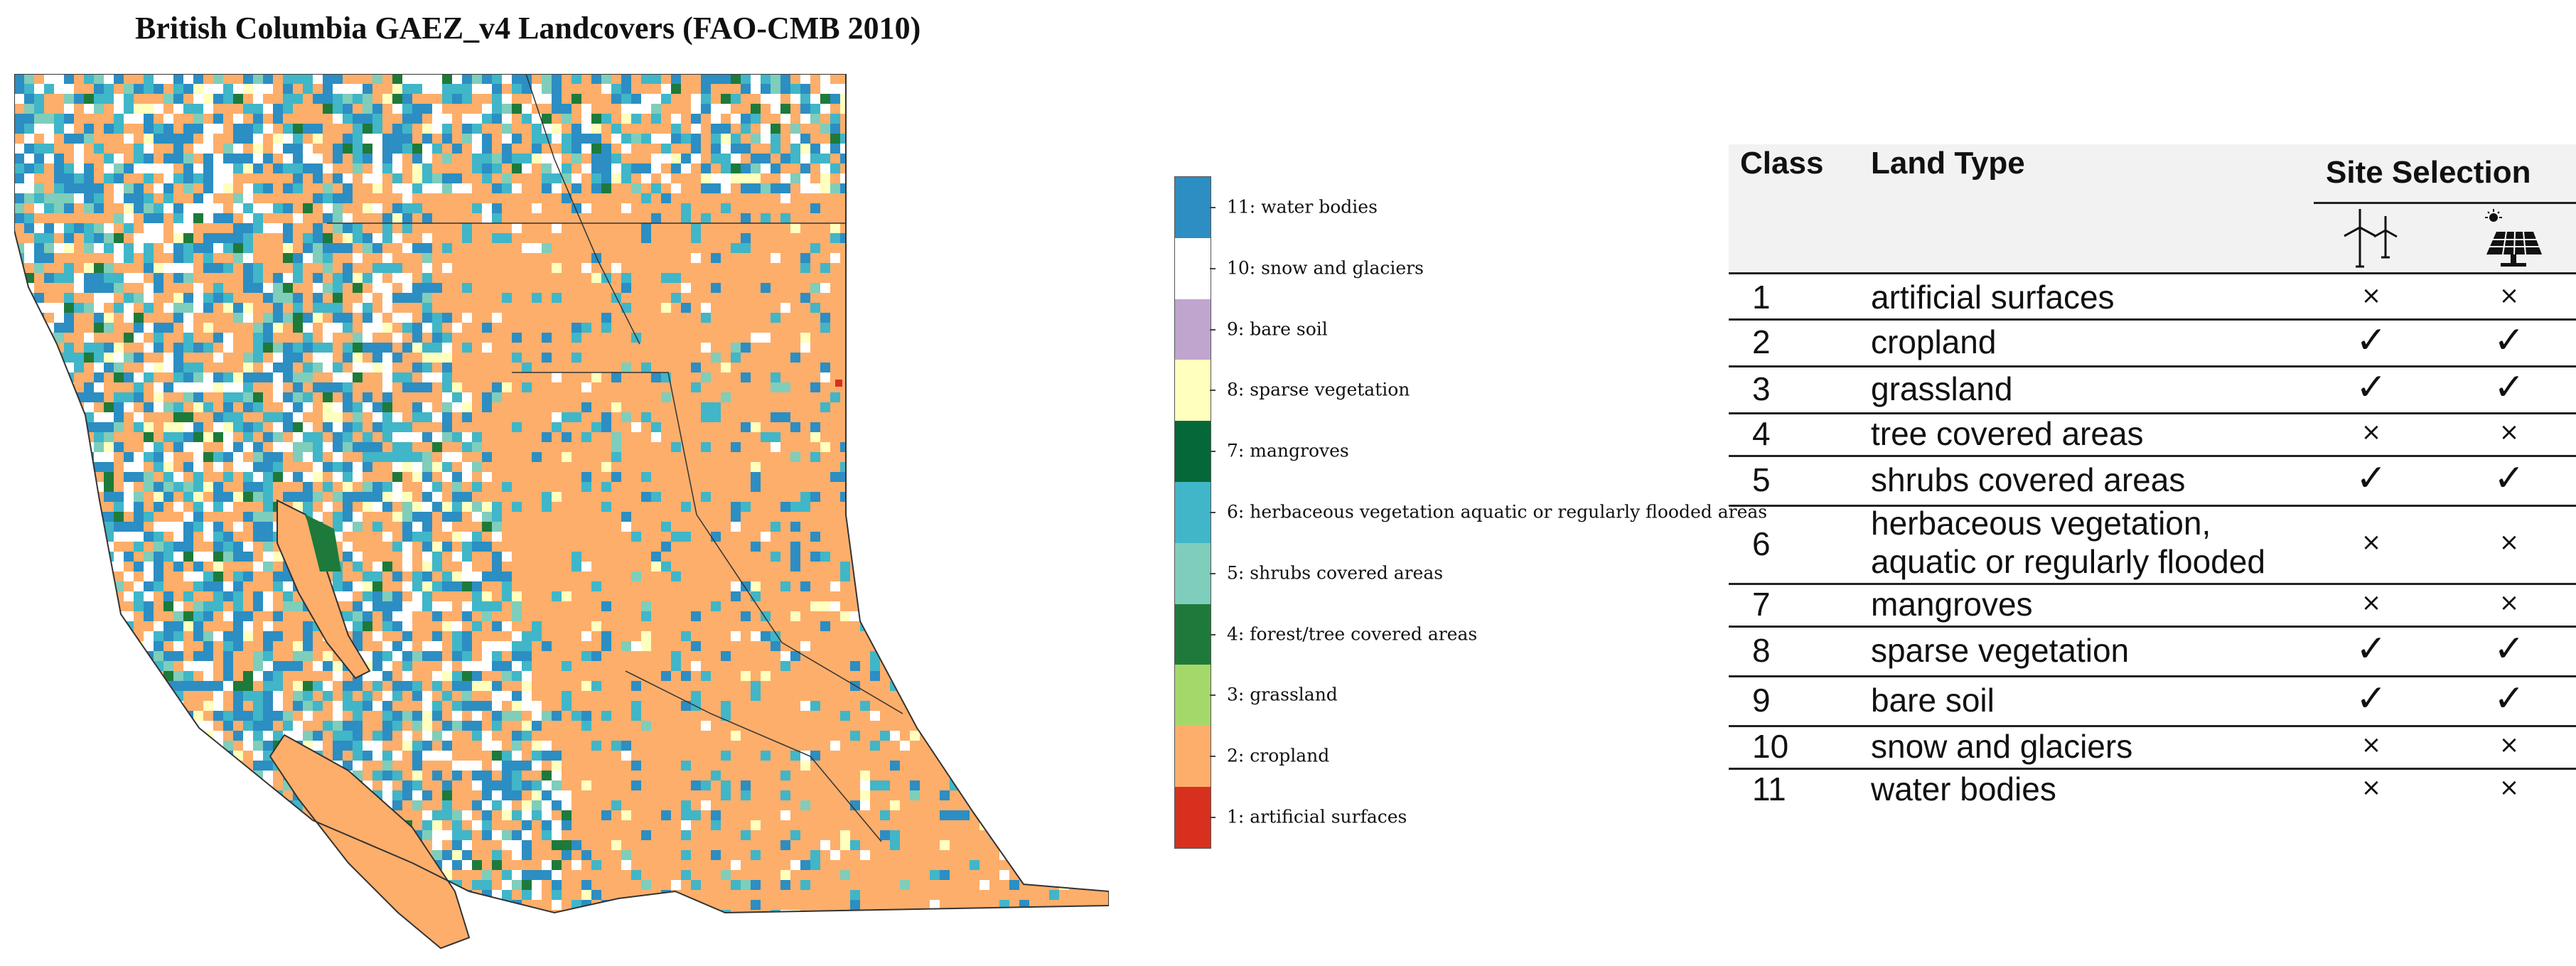 The image size is (2576, 966). Describe the element at coordinates (1942, 388) in the screenshot. I see `table-cell-land-type: grassland` at that location.